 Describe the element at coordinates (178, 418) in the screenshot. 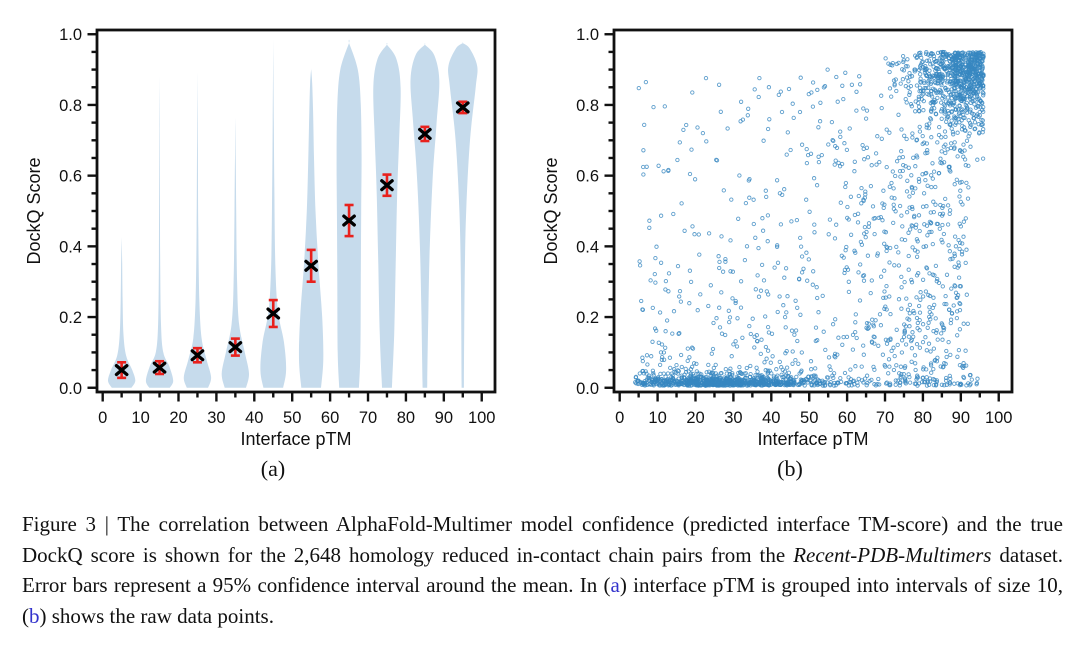

I see `x-tick-label: 20` at that location.